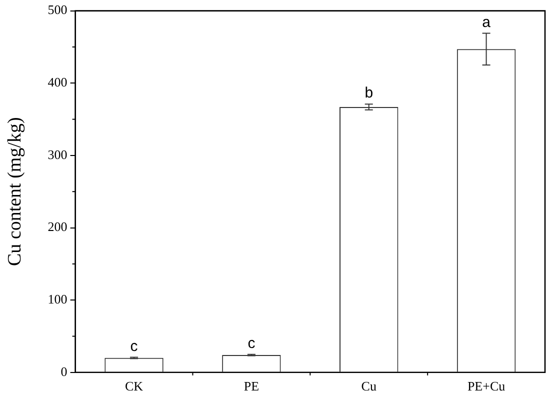 The width and height of the screenshot is (550, 398). I want to click on y-axis-title: Cu content (mg/kg), so click(15, 191).